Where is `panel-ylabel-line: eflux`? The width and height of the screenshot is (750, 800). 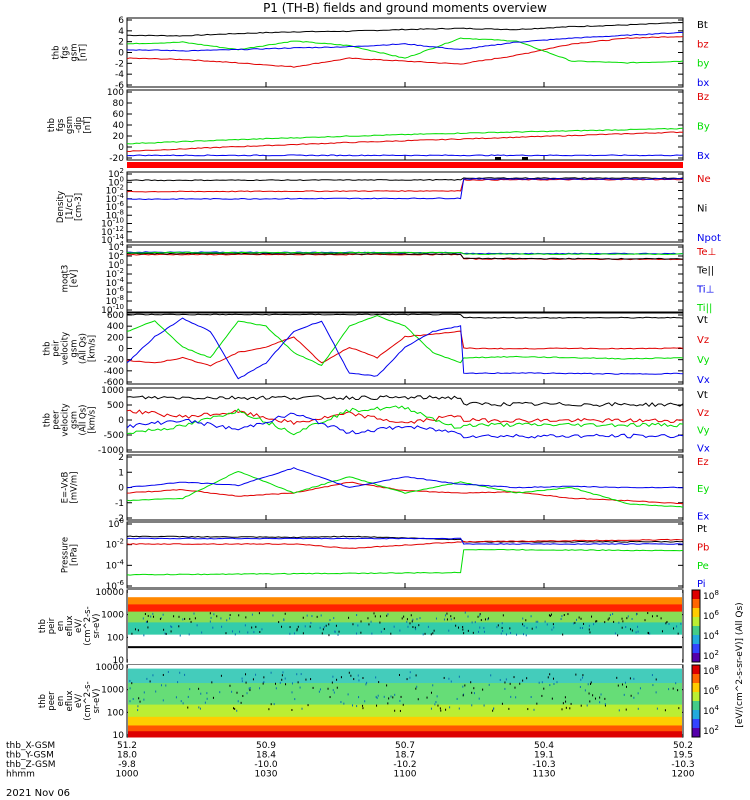
panel-ylabel-line: eflux is located at coordinates (70, 625).